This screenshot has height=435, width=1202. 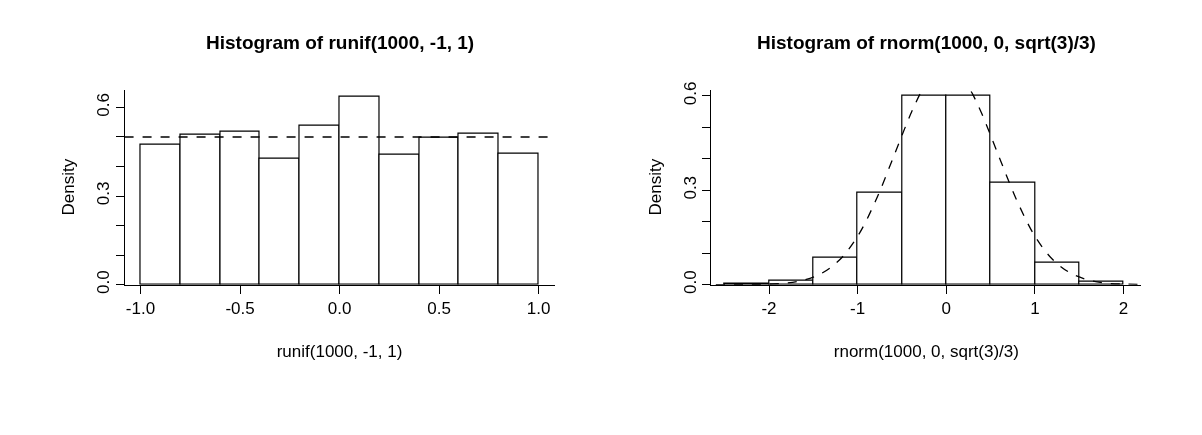 What do you see at coordinates (339, 309) in the screenshot?
I see `x-tick-label: 0.0` at bounding box center [339, 309].